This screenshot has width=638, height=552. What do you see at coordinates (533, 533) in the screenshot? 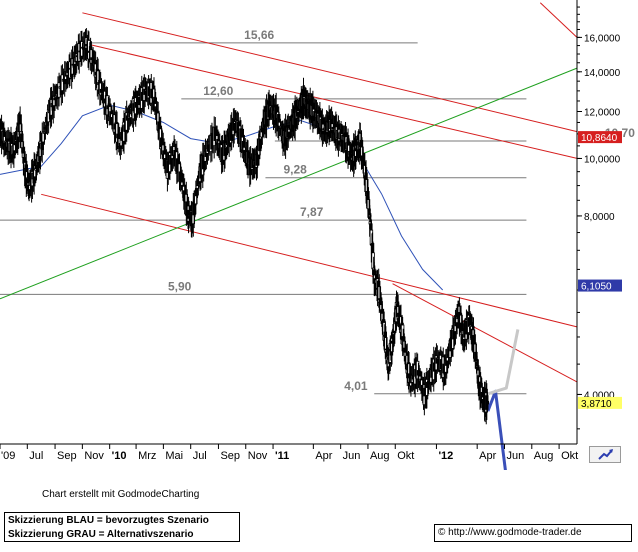
I see `source-link: © http://www.godmode-trader.de` at bounding box center [533, 533].